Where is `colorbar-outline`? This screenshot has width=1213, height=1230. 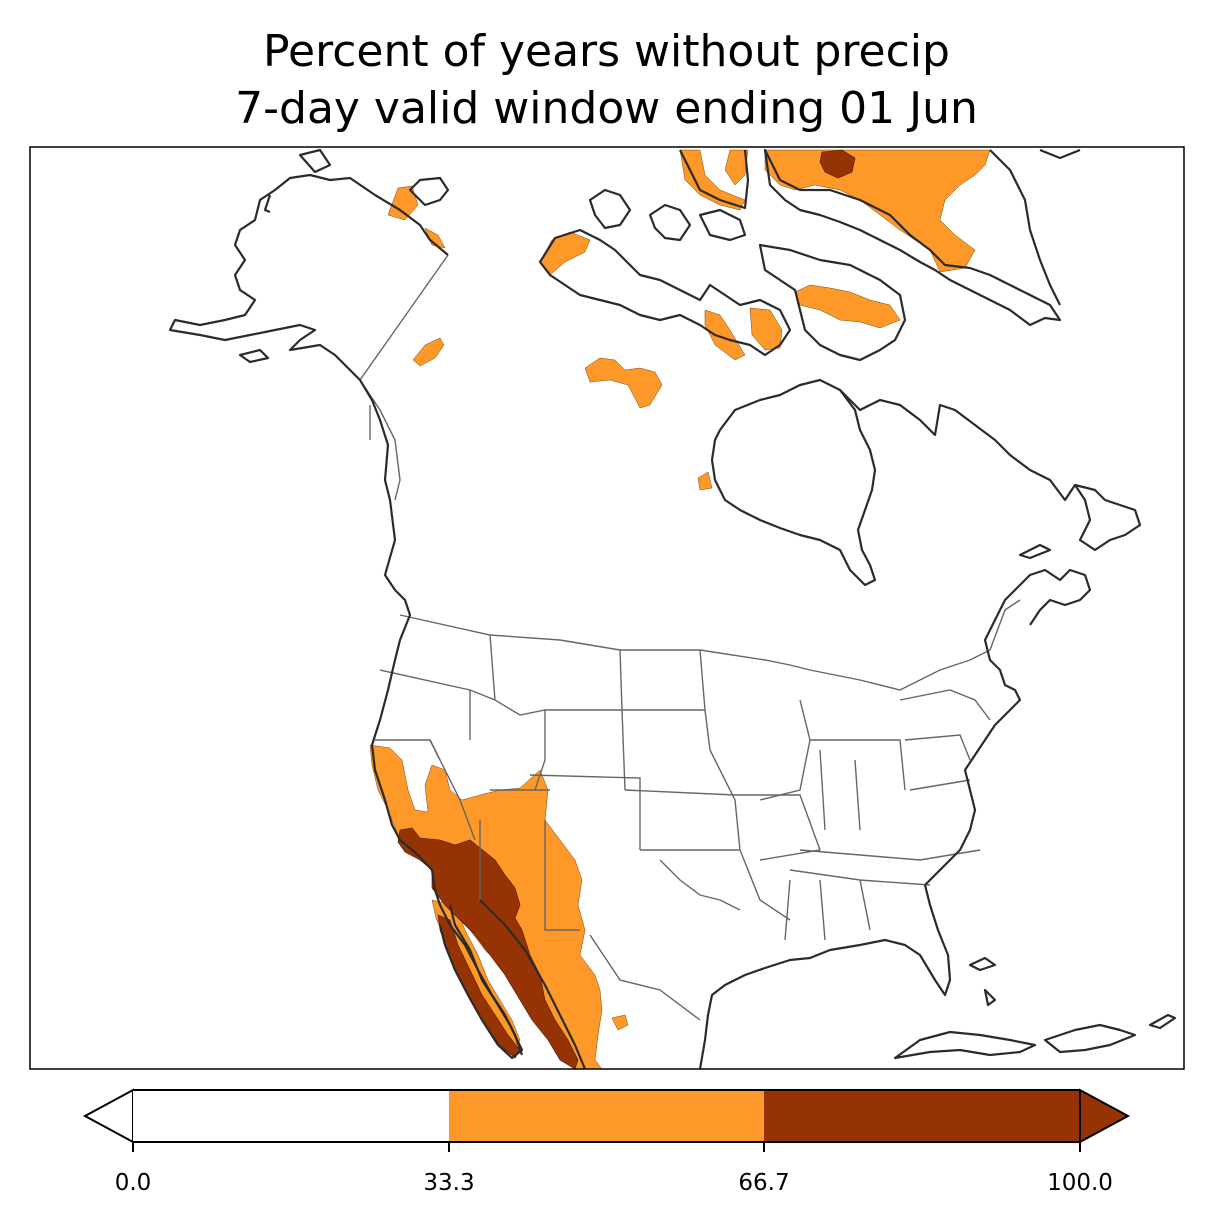
colorbar-outline is located at coordinates (606, 1116).